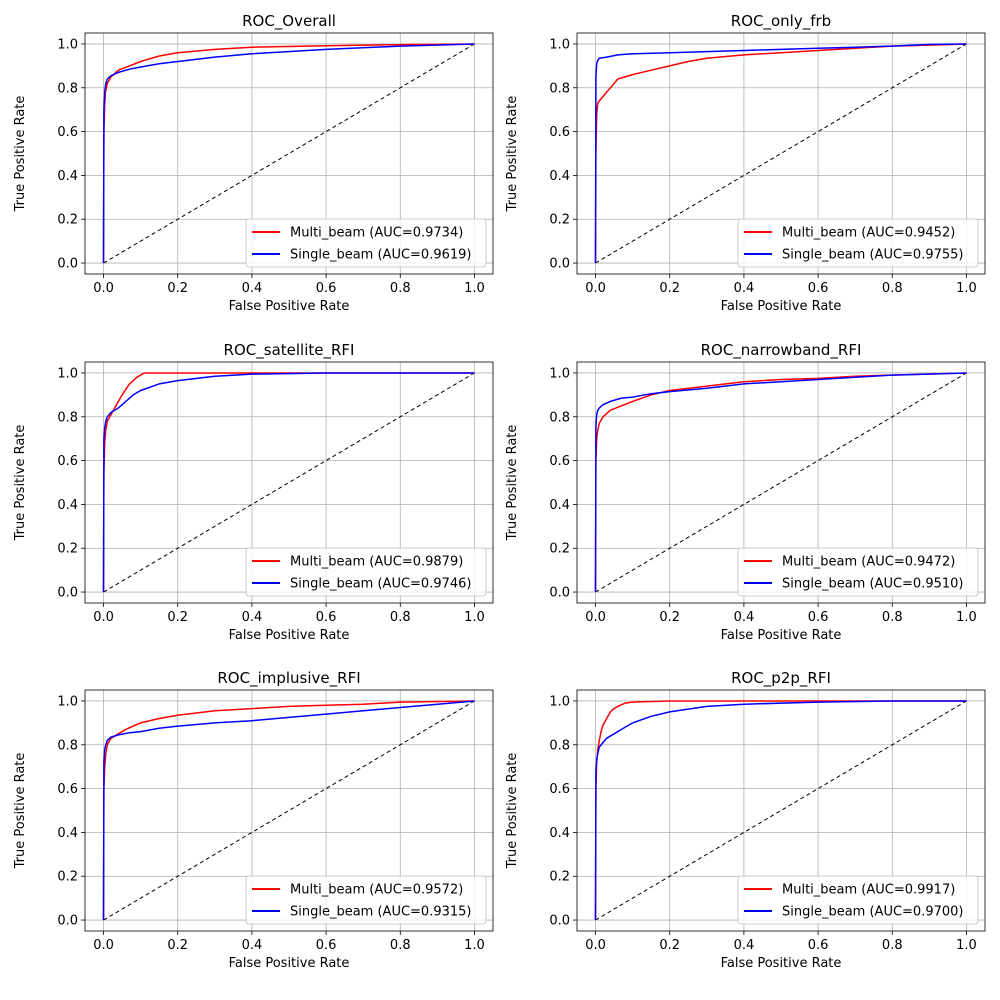  Describe the element at coordinates (289, 350) in the screenshot. I see `chart-title: ROC_satellite_RFI` at that location.